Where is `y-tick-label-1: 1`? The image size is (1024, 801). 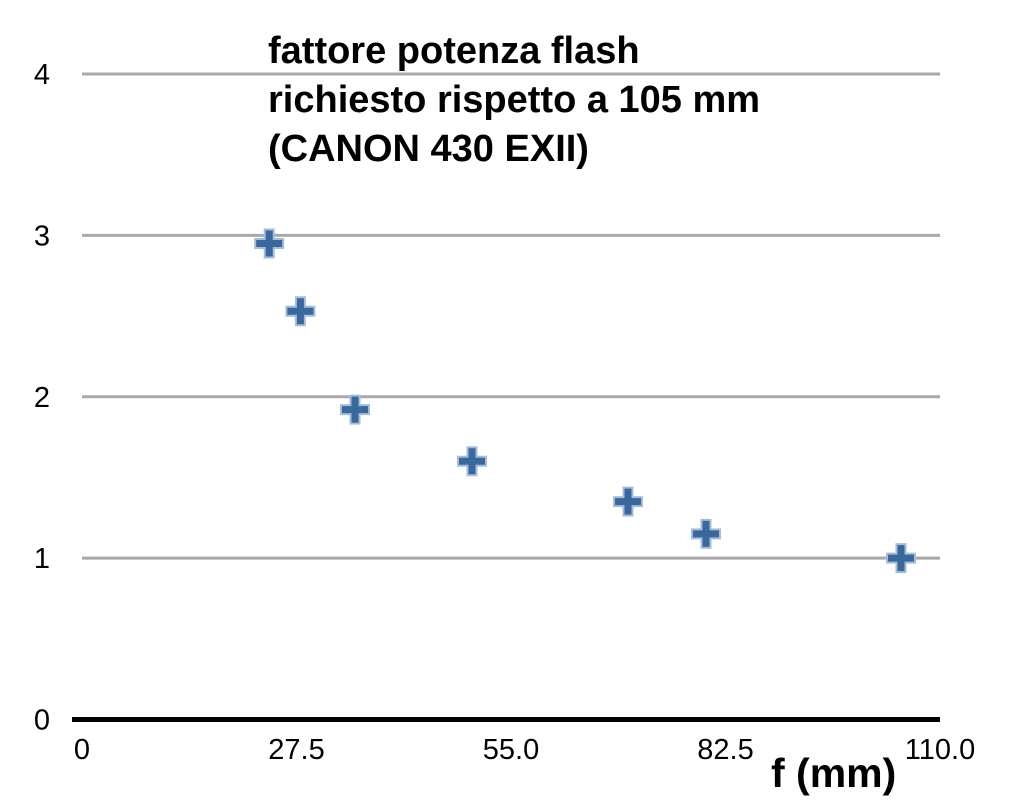
y-tick-label-1: 1 is located at coordinates (42, 559).